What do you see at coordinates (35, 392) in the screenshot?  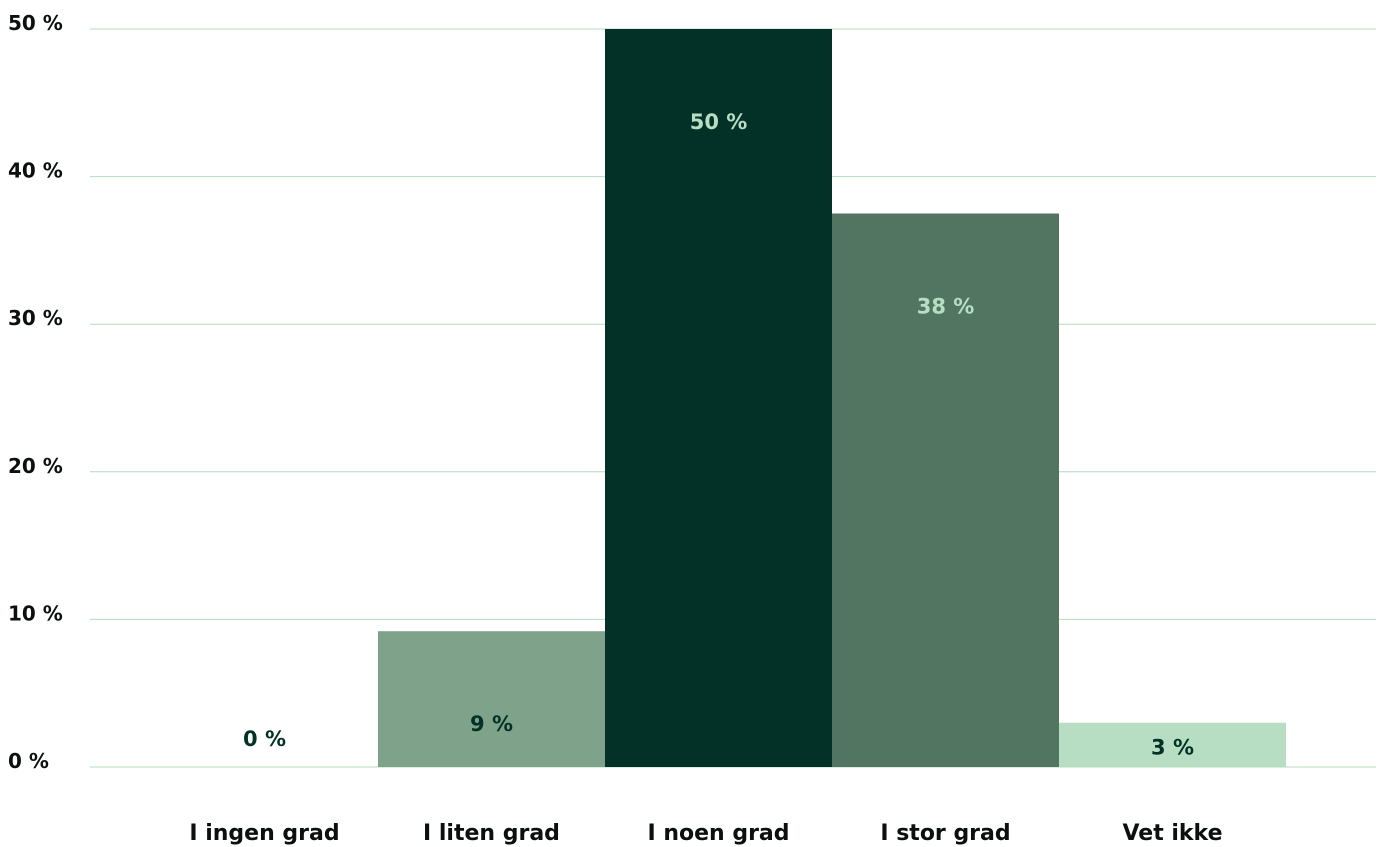 I see `y-axis-tick-labels: 0 % 10 % 20 % 30 % 40 % 50 %` at bounding box center [35, 392].